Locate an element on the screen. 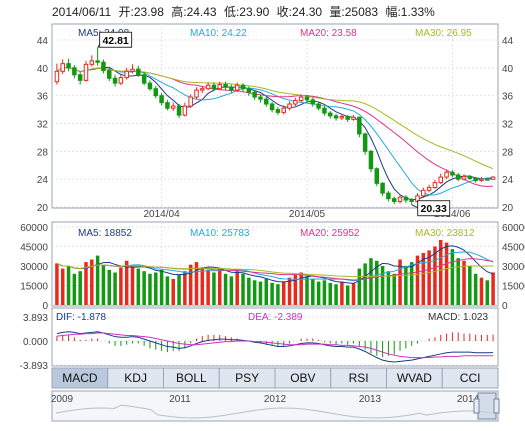 This screenshot has height=431, width=525. volume-tick-label-left: 30000 is located at coordinates (34, 267).